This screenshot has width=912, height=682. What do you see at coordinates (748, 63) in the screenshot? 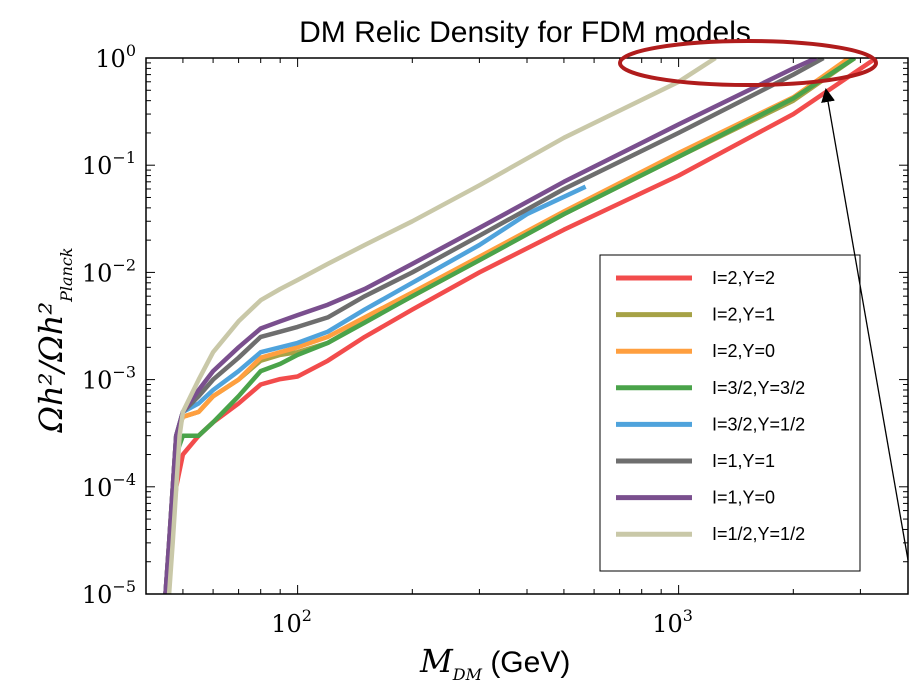
I see `highlight-ellipse` at bounding box center [748, 63].